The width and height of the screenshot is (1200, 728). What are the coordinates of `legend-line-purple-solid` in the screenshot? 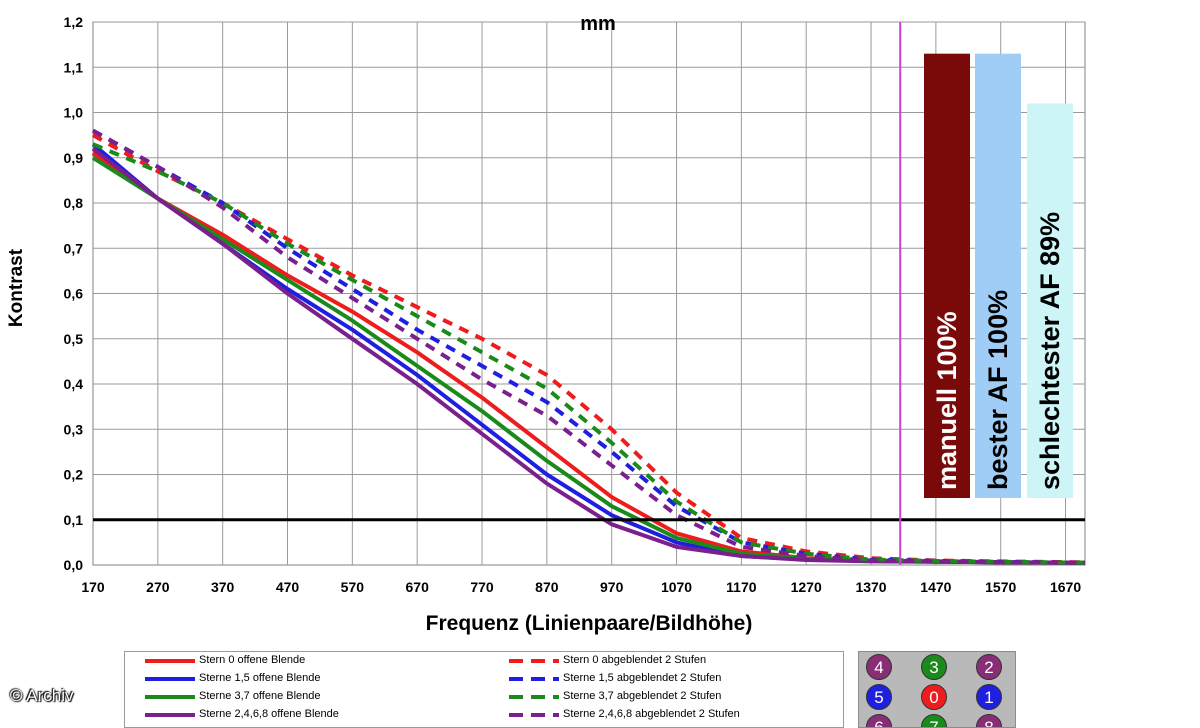 It's located at (170, 715).